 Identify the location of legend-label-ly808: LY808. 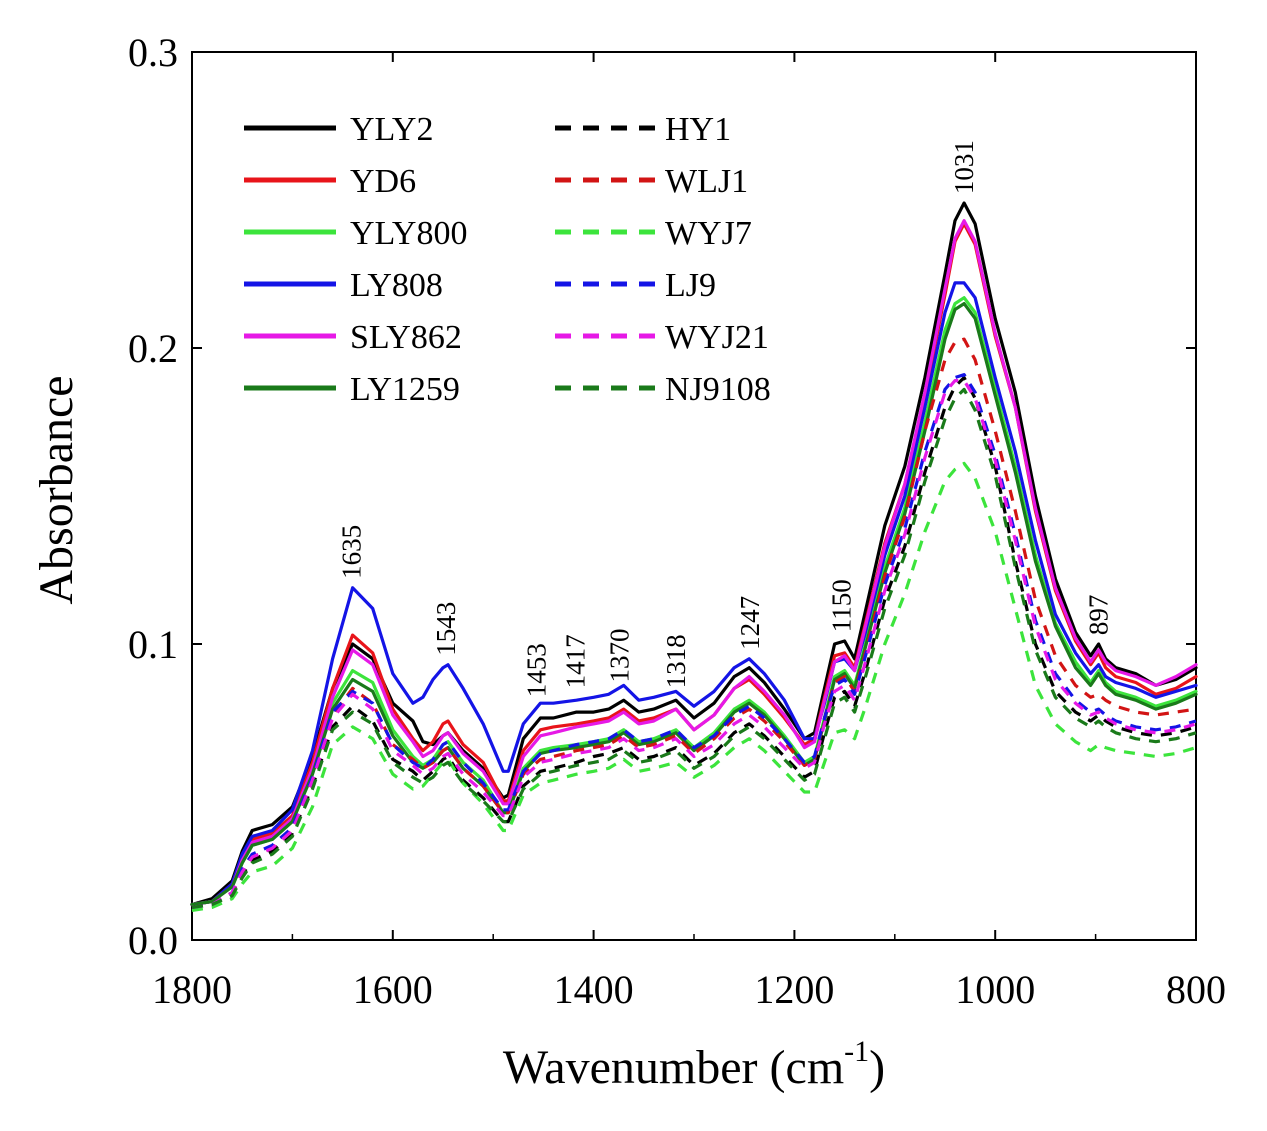
(396, 285).